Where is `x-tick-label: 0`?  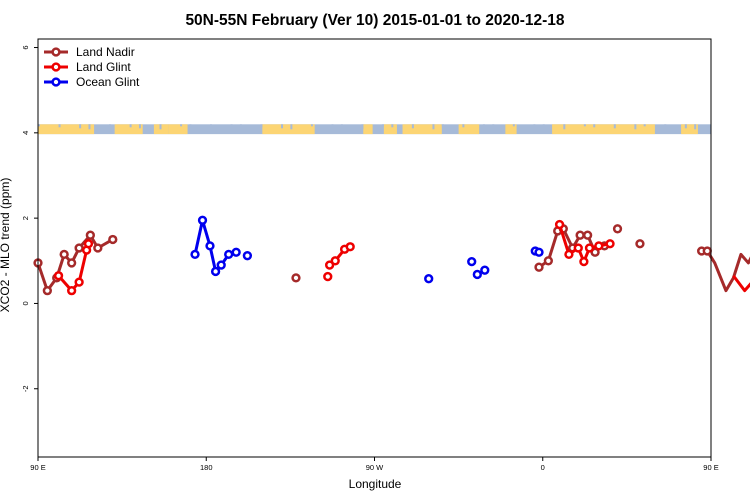 x-tick-label: 0 is located at coordinates (543, 467).